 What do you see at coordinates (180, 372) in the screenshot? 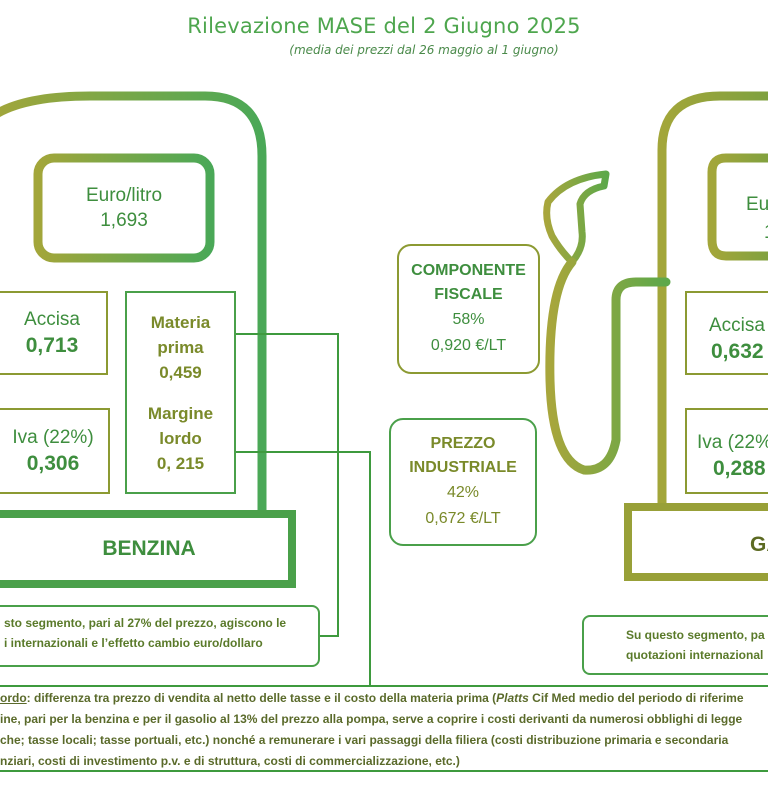
I see `materia-value: 0,459` at bounding box center [180, 372].